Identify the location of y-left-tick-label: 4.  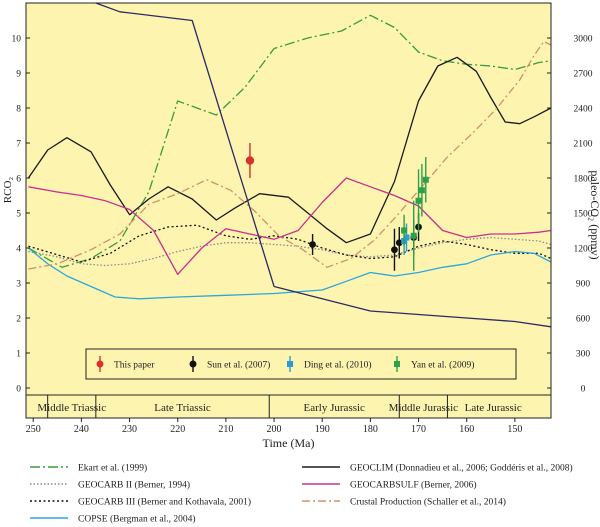
(18, 250).